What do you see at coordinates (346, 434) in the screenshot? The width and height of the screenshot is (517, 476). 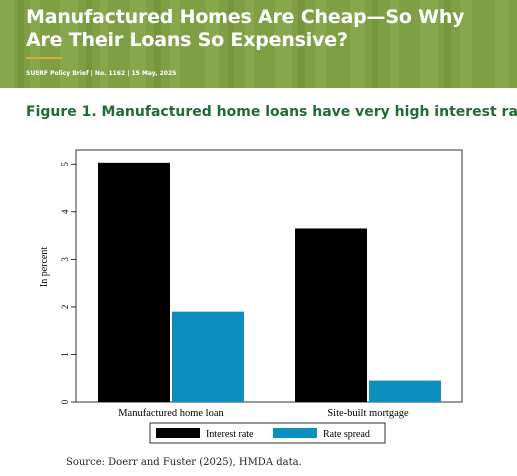 I see `legend-label: Rate spread` at bounding box center [346, 434].